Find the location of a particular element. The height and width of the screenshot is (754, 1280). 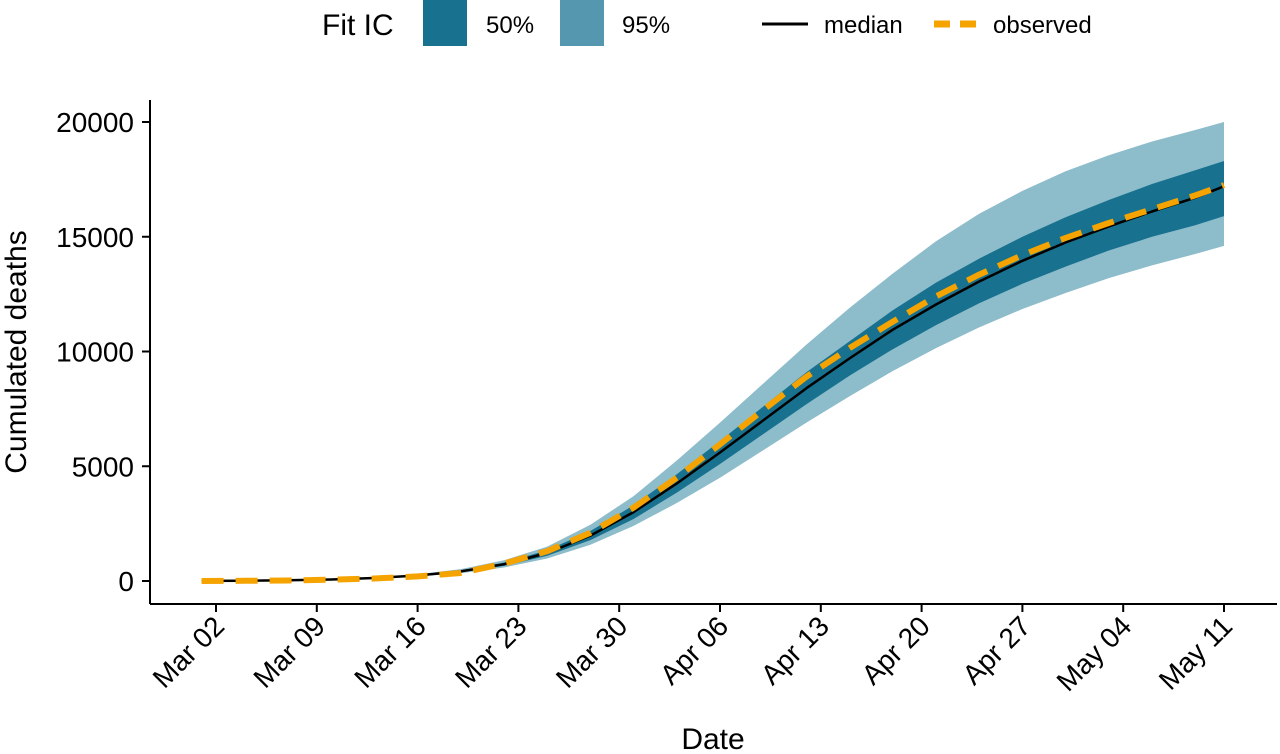

x-tick-label: Mar 30 is located at coordinates (592, 652).